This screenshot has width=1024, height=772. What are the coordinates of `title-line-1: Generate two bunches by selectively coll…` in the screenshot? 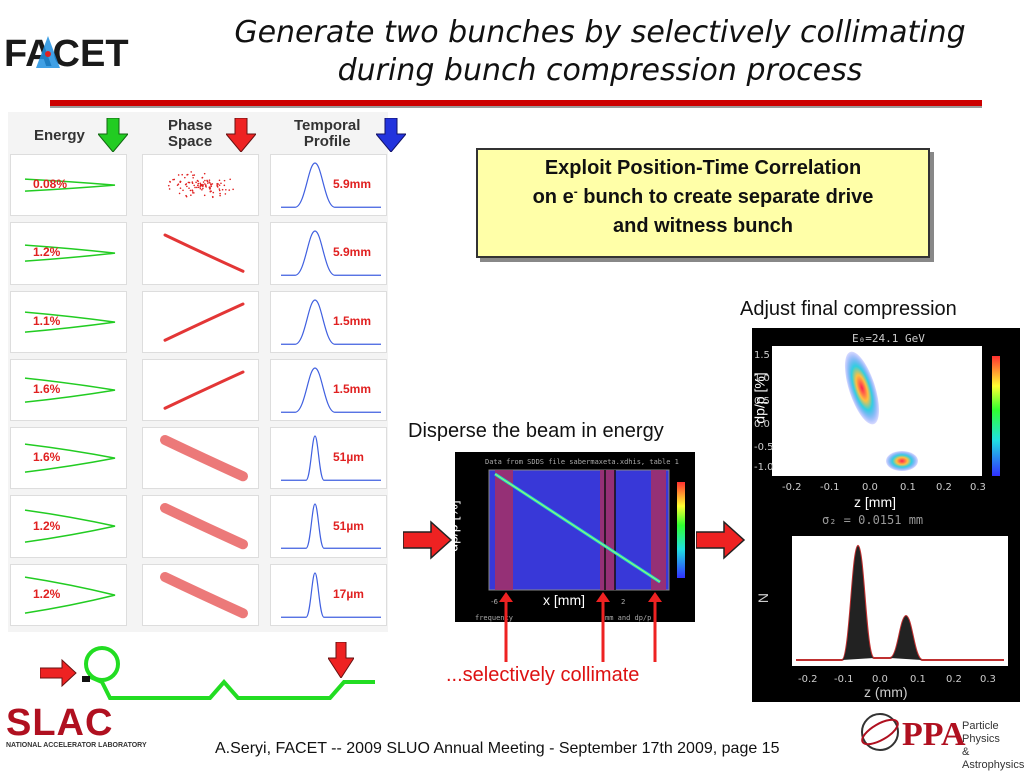 It's located at (600, 33).